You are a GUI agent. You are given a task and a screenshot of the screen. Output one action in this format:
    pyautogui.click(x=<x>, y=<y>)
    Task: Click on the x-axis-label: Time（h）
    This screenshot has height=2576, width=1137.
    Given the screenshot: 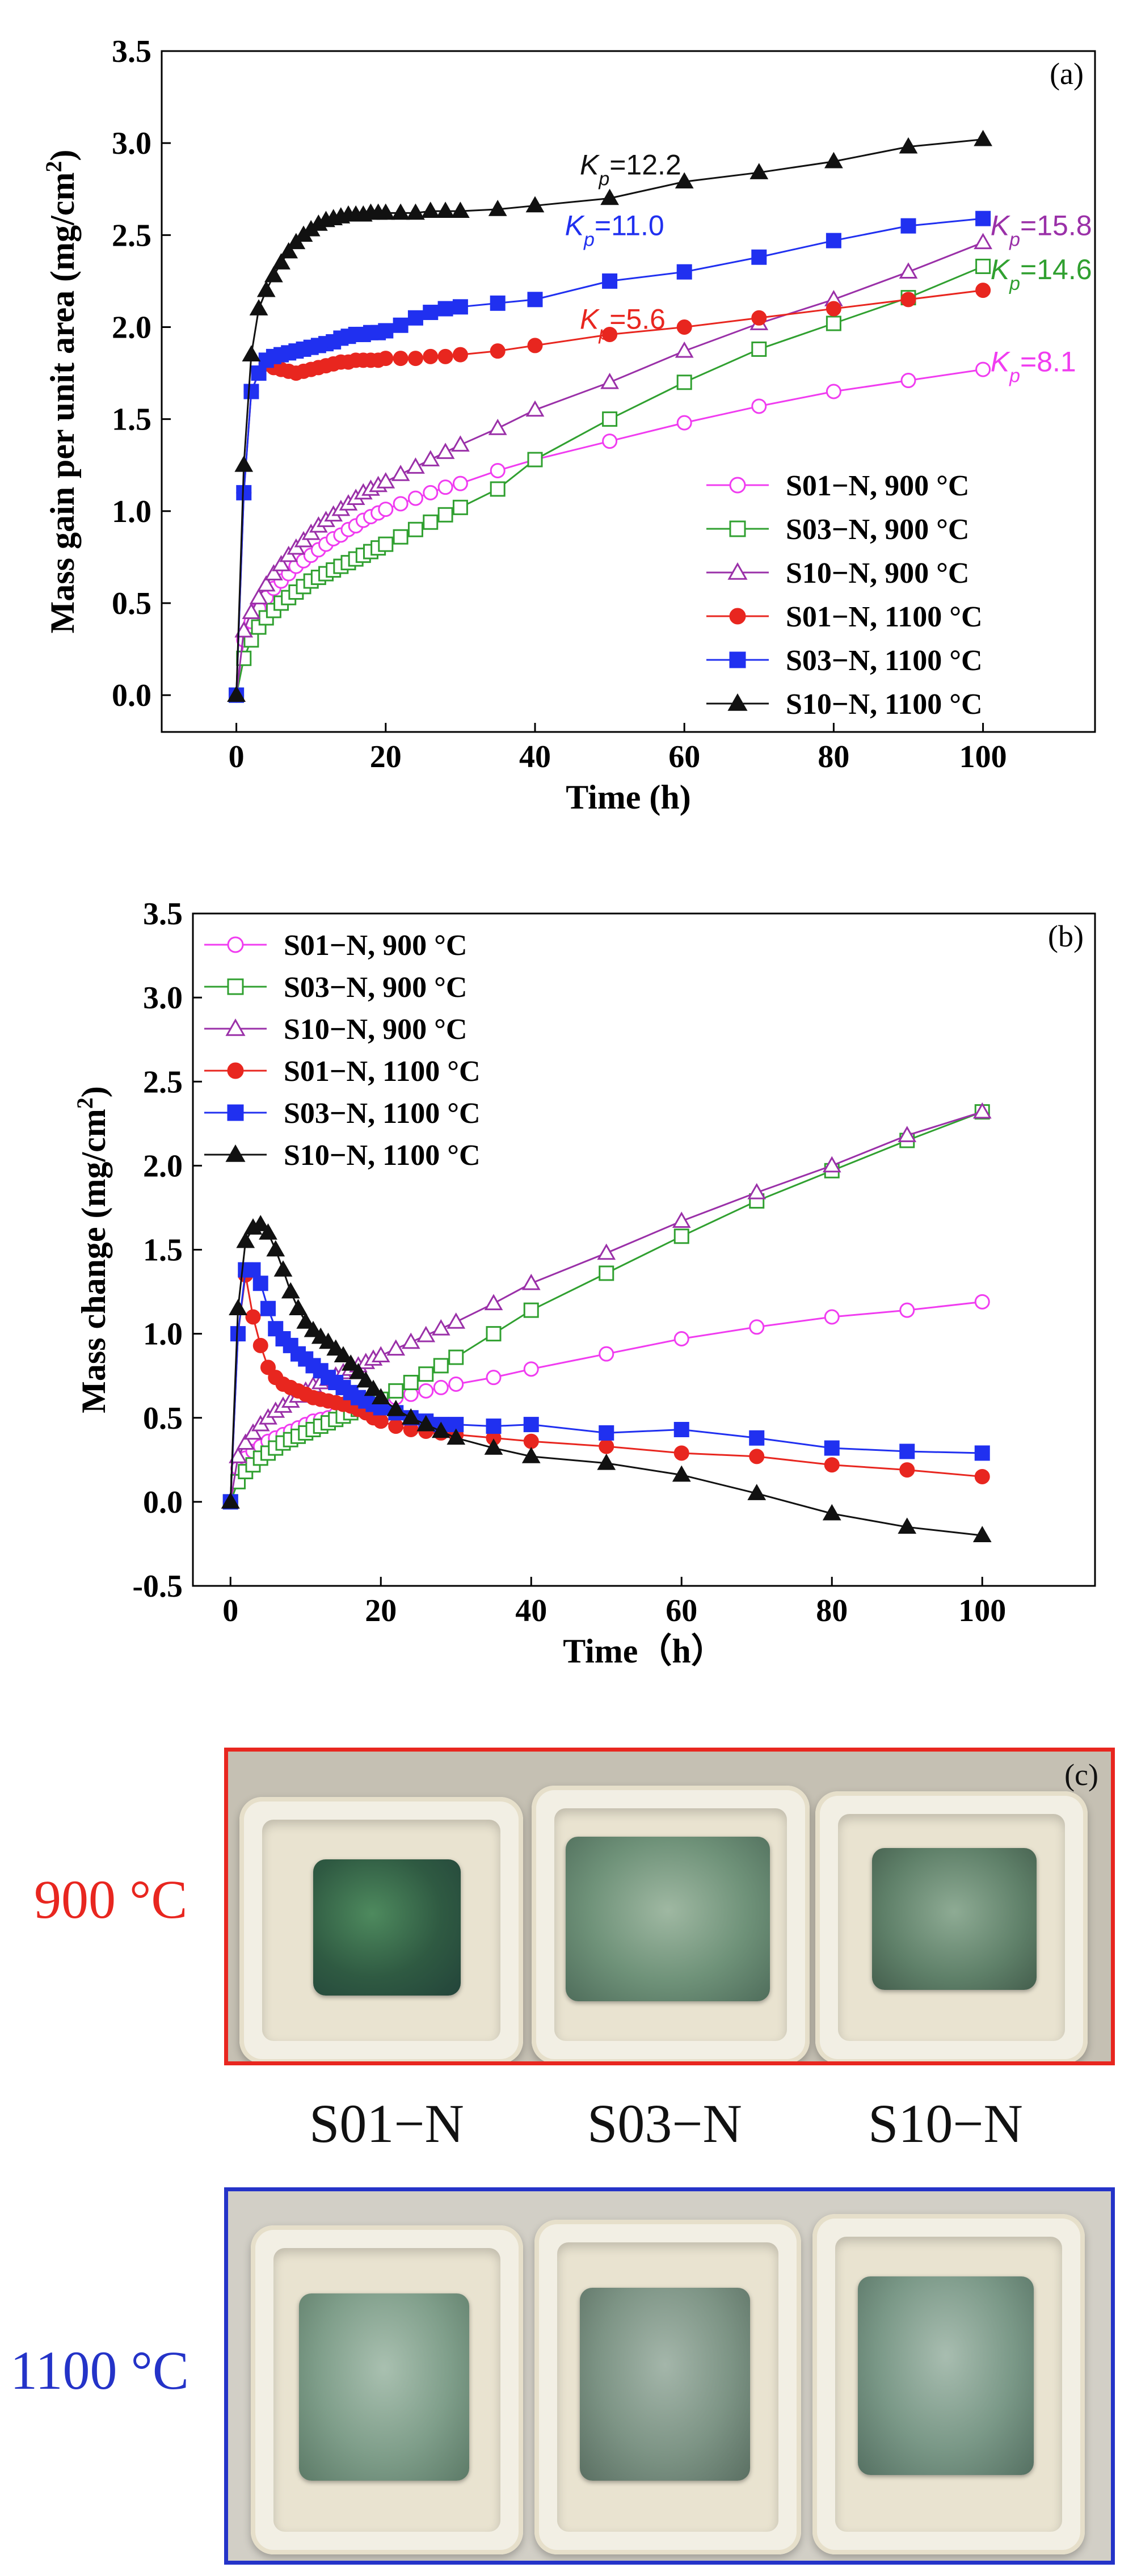 What is the action you would take?
    pyautogui.click(x=644, y=1651)
    